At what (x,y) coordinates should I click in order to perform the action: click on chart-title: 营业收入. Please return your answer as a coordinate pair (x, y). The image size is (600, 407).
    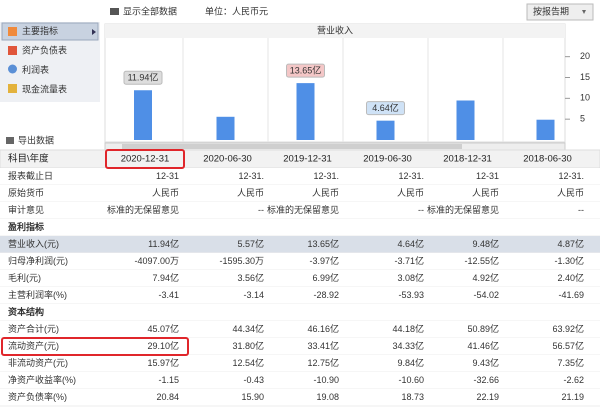
    Looking at the image, I should click on (335, 29).